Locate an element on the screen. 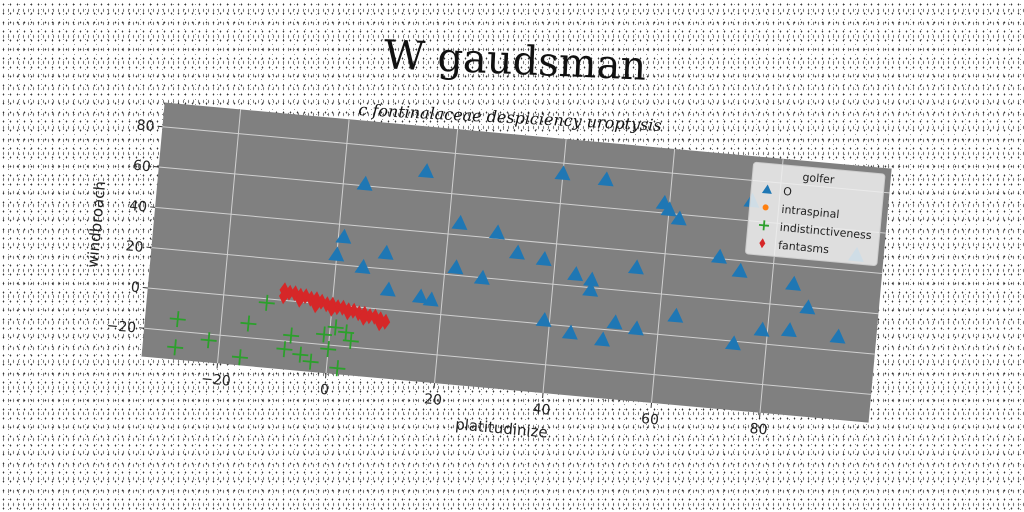 Image resolution: width=1024 pixels, height=512 pixels. y-tick-label: 80 is located at coordinates (145, 126).